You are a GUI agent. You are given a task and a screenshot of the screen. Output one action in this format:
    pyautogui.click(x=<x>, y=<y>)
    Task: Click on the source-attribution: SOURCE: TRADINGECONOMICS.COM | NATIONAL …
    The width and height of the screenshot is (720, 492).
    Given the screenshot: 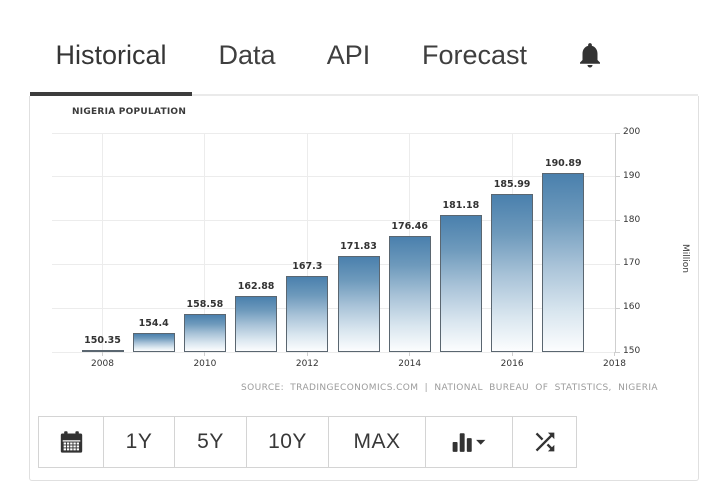 What is the action you would take?
    pyautogui.click(x=449, y=388)
    